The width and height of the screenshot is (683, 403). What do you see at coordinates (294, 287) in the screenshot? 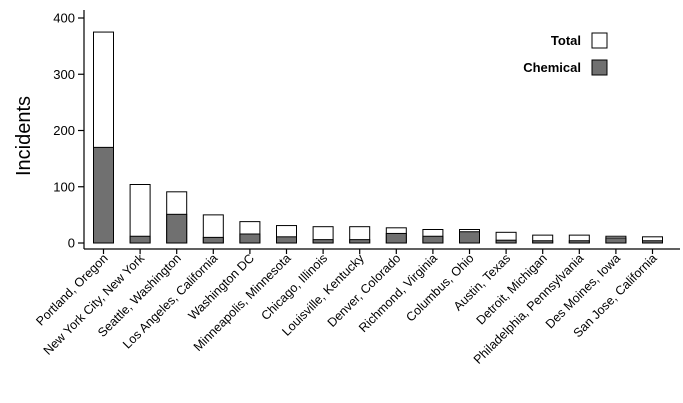
I see `x-tick-label: Chicago, Illinois` at bounding box center [294, 287].